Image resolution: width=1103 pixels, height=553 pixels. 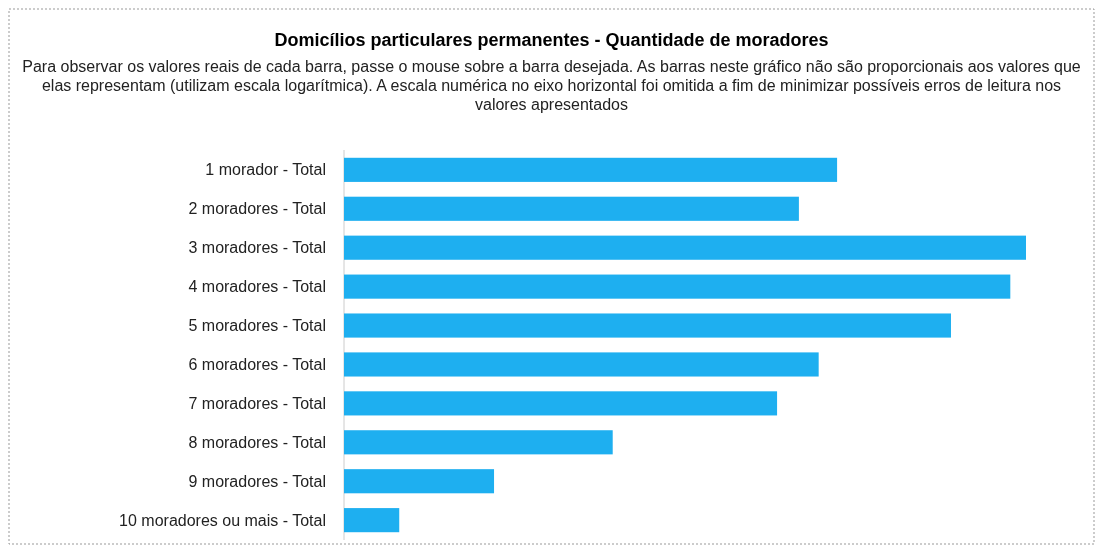 What do you see at coordinates (265, 170) in the screenshot?
I see `y-tick-label: 1 morador - Total` at bounding box center [265, 170].